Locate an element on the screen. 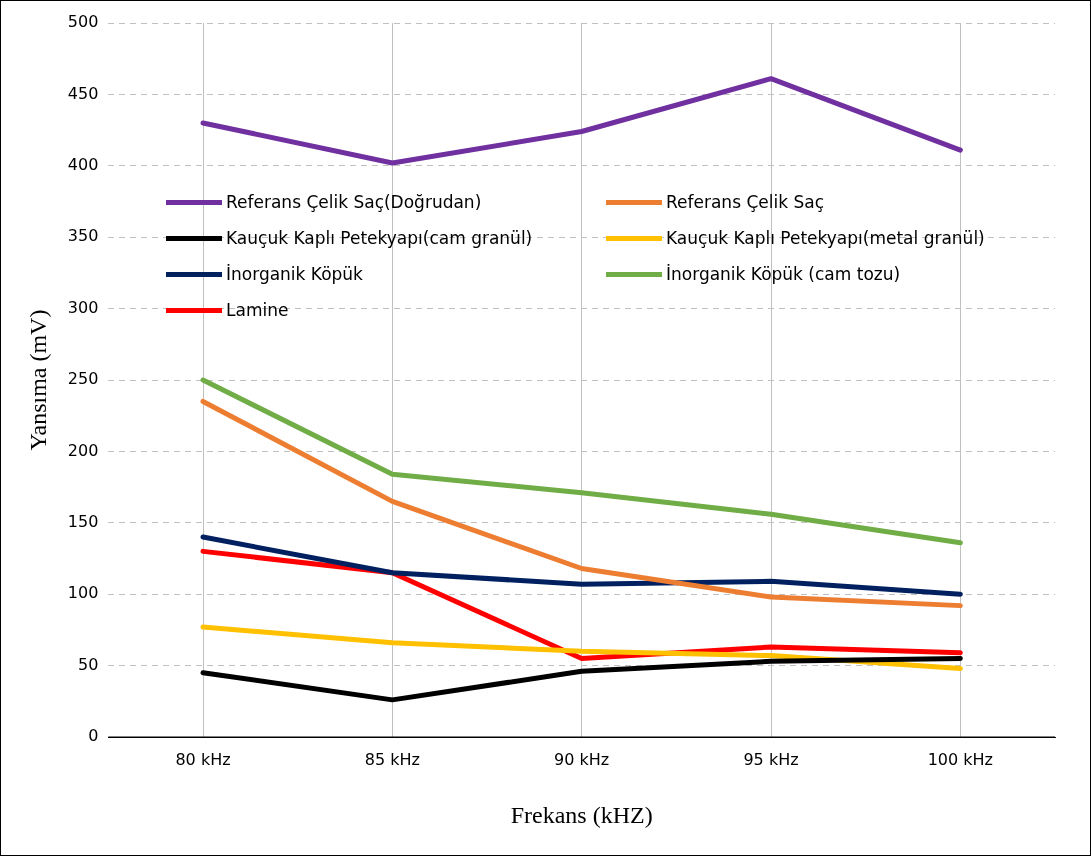 The height and width of the screenshot is (856, 1091). x-tick-label: 90 kHz is located at coordinates (582, 759).